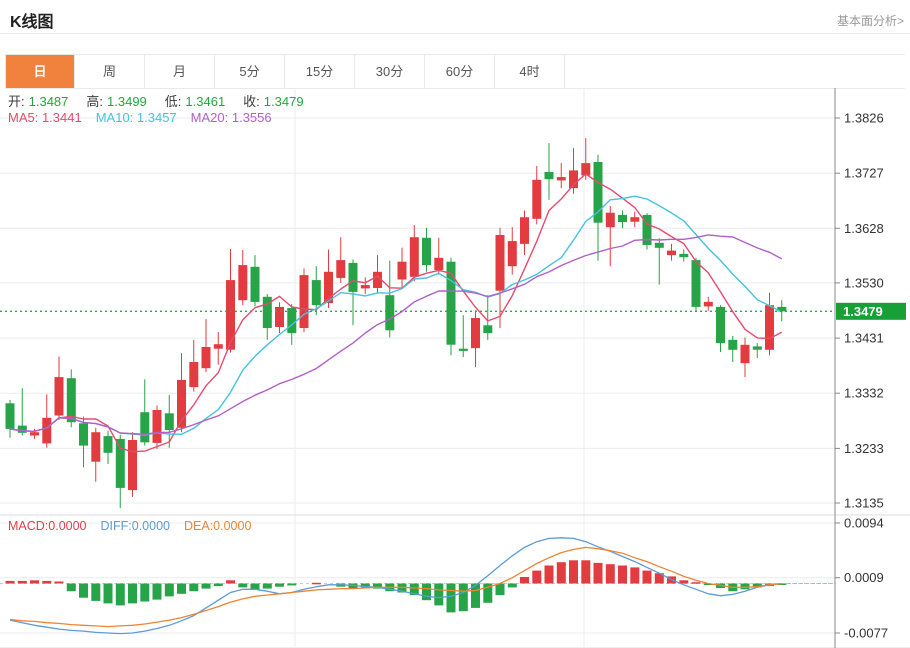 The width and height of the screenshot is (910, 648). Describe the element at coordinates (231, 117) in the screenshot. I see `ma-item: MA20: 1.3556` at that location.